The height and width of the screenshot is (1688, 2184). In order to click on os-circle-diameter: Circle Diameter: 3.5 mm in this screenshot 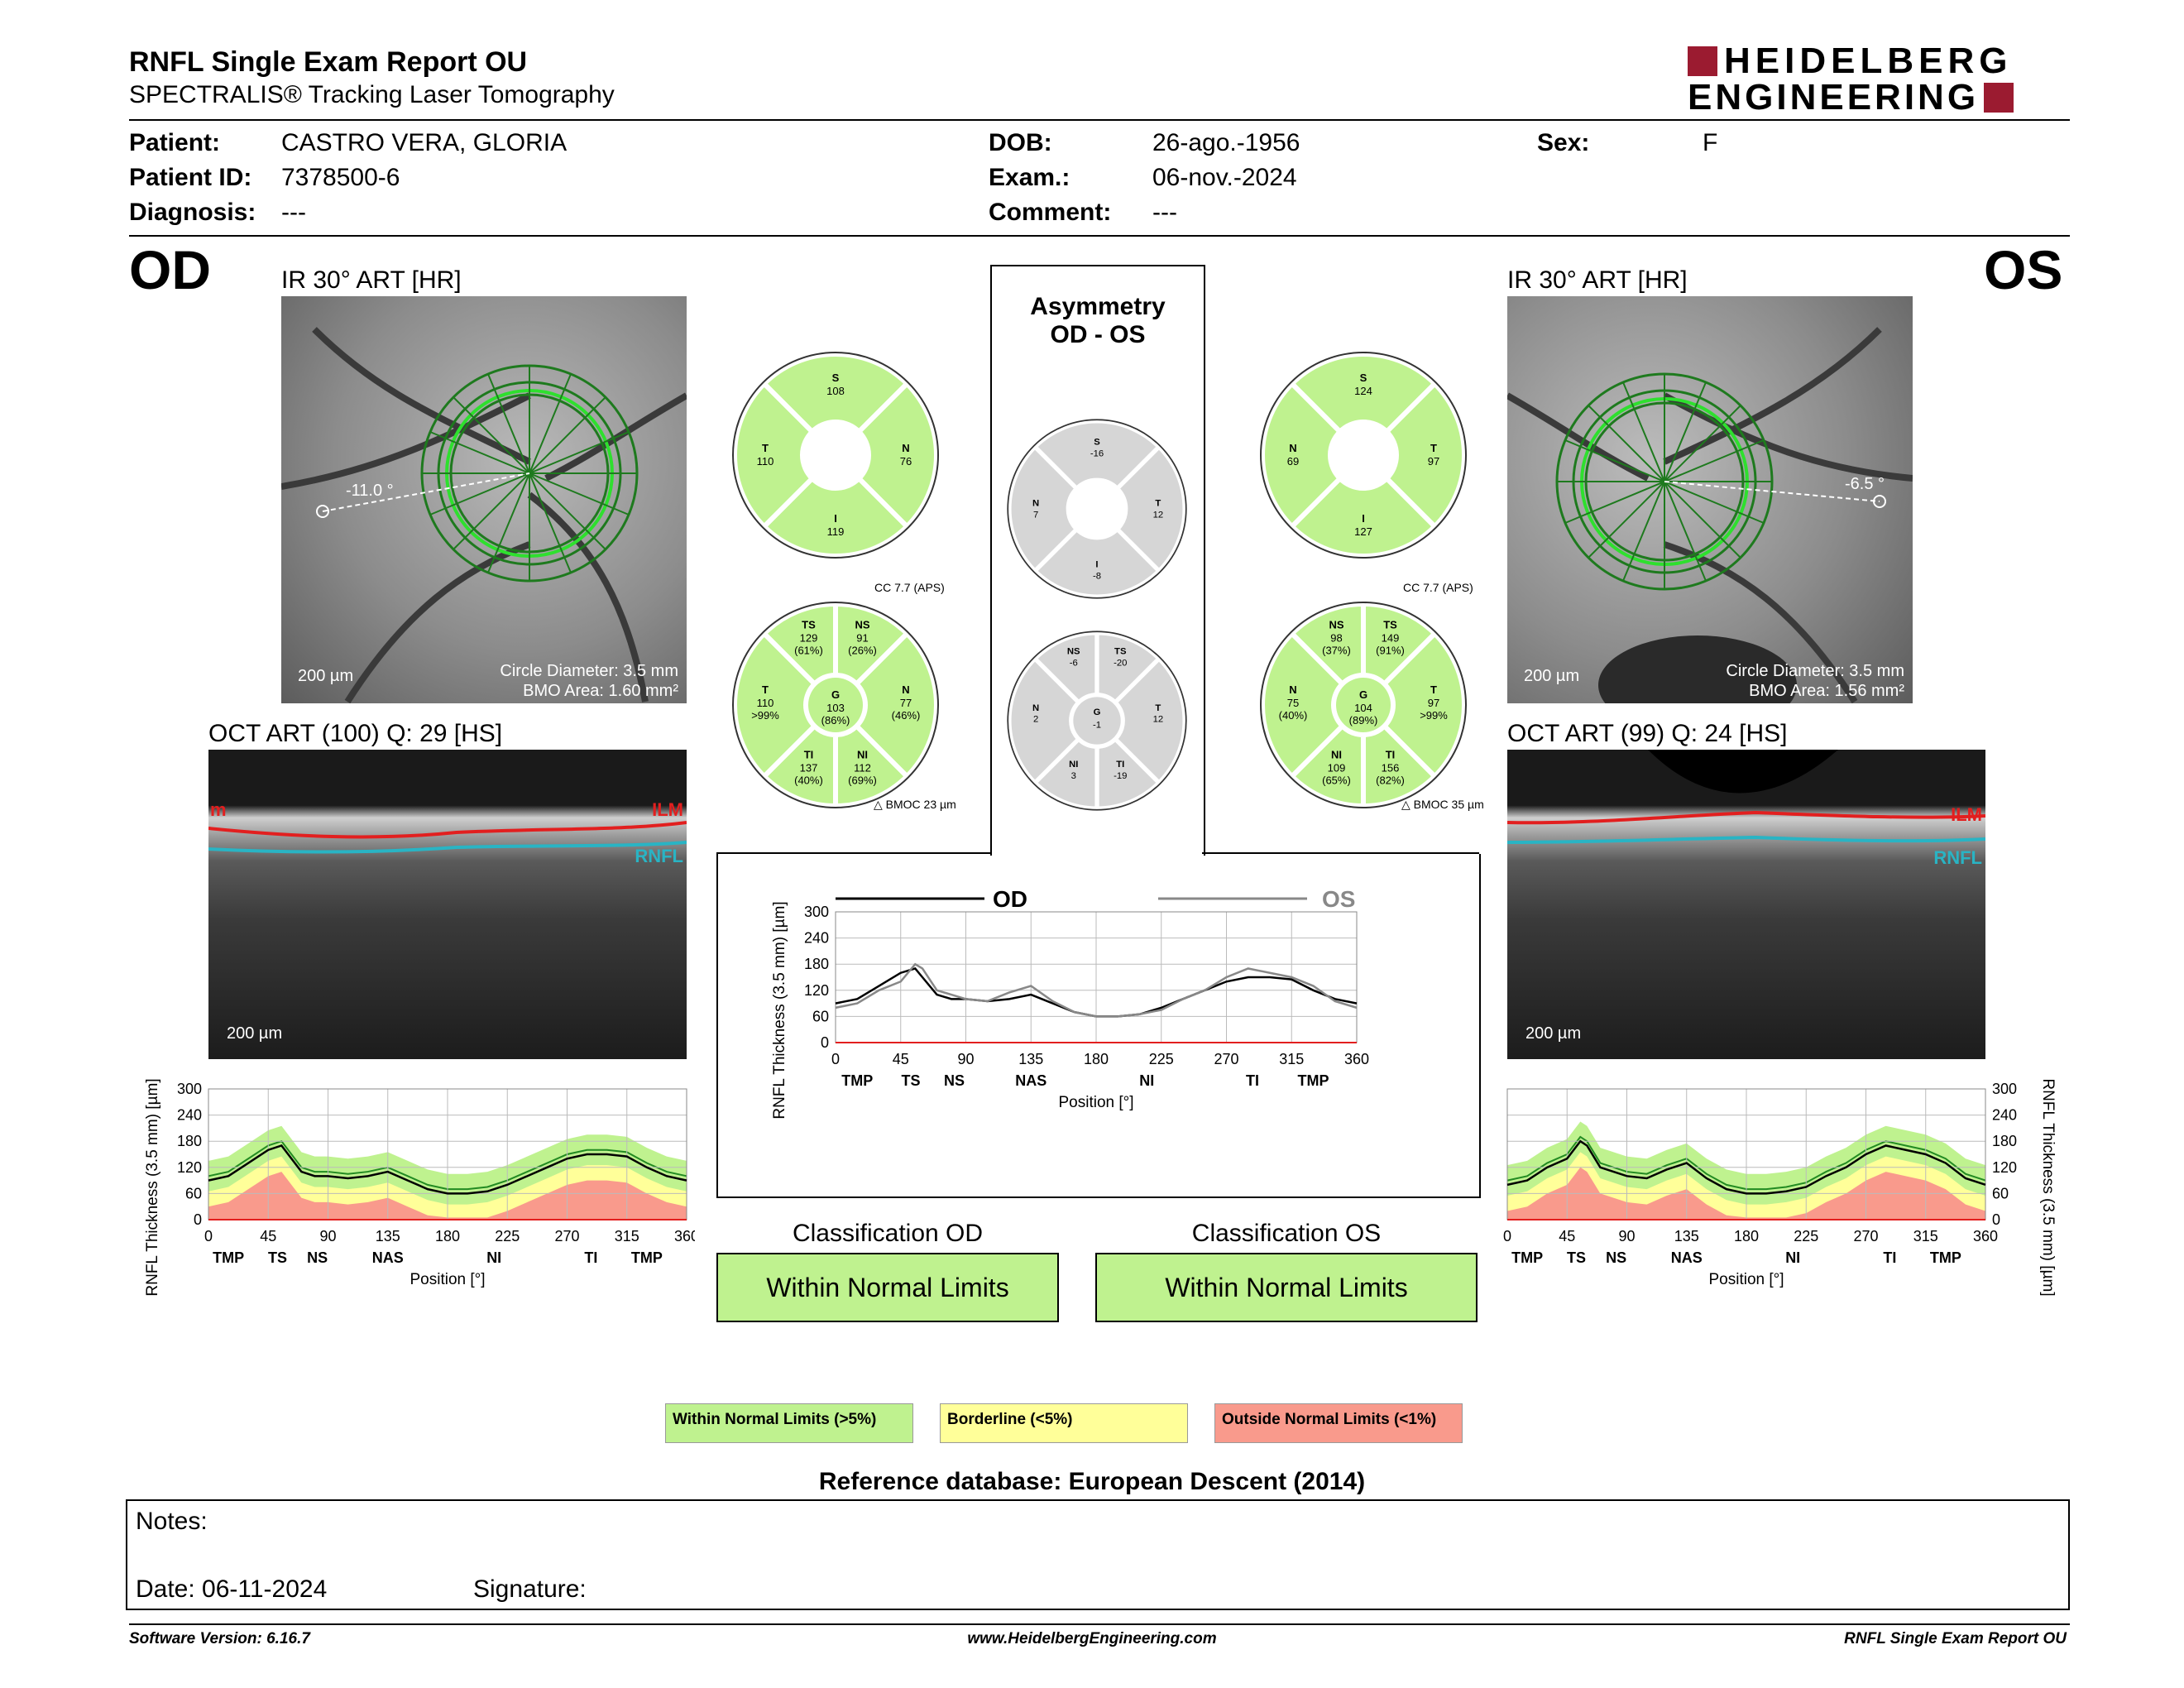, I will do `click(1815, 671)`.